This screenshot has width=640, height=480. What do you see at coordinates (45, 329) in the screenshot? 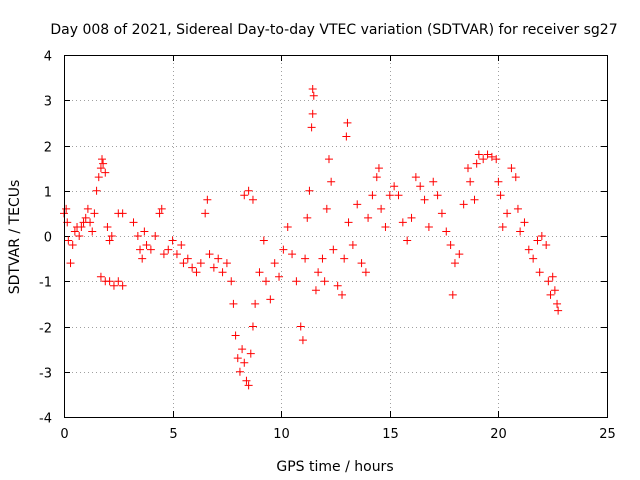
I see `y-tick-label: -2` at bounding box center [45, 329].